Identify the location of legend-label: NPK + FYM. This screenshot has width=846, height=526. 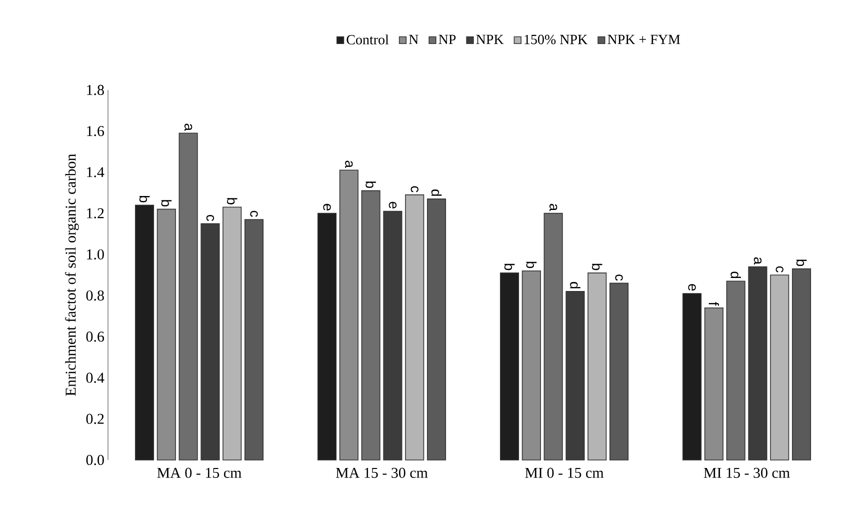
(644, 39).